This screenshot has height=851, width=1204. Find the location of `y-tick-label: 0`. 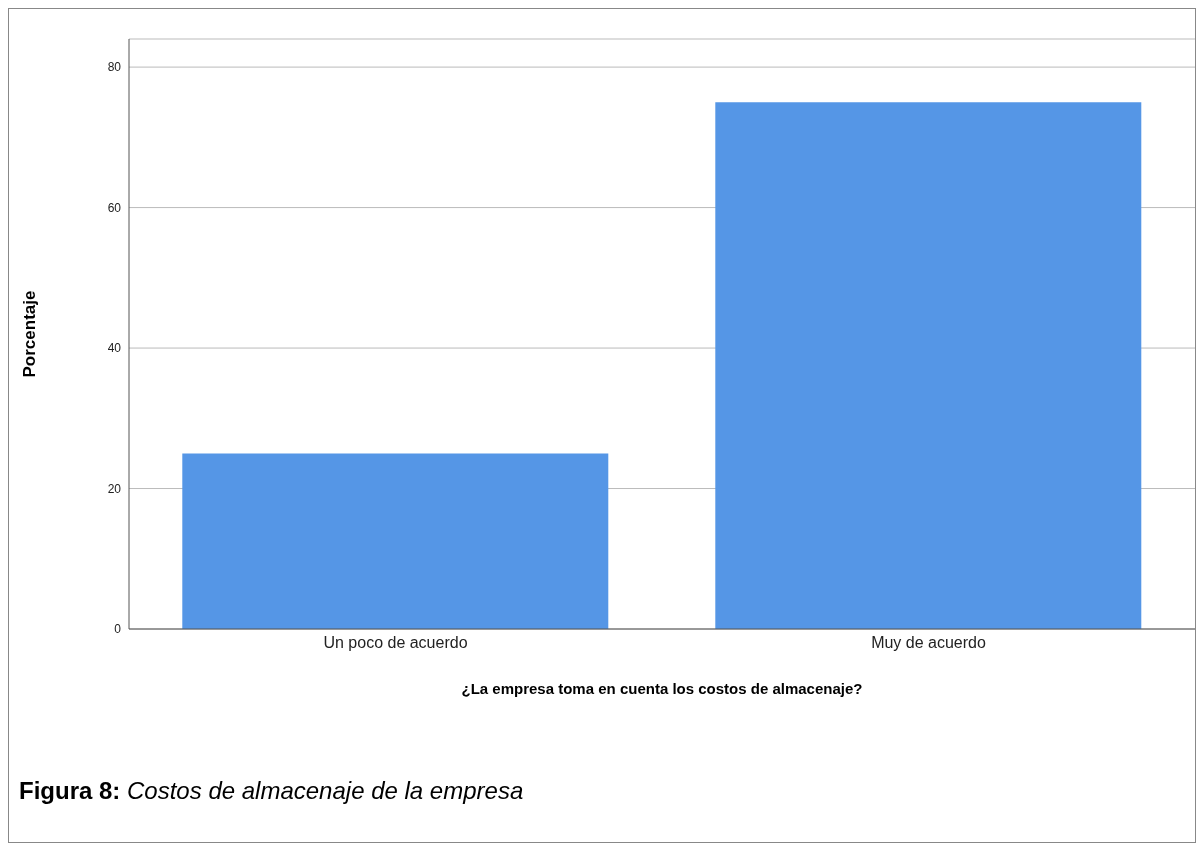

y-tick-label: 0 is located at coordinates (118, 629).